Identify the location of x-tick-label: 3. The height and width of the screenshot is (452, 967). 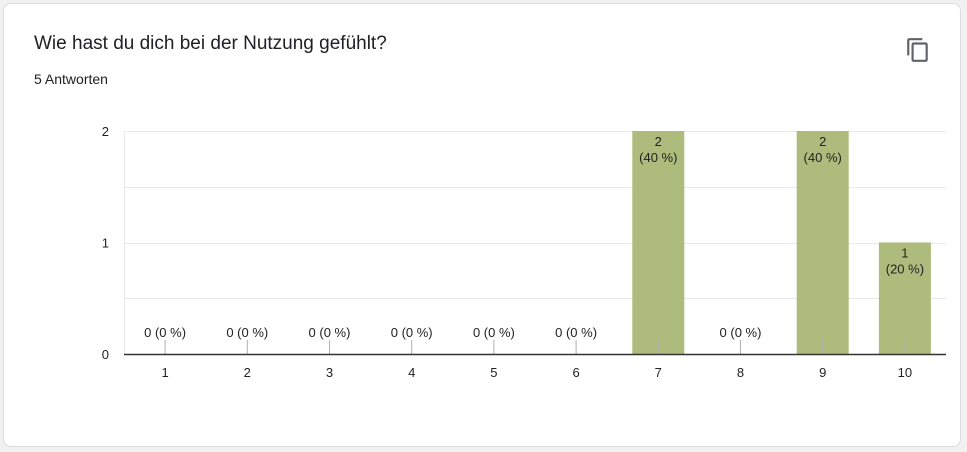
(329, 372).